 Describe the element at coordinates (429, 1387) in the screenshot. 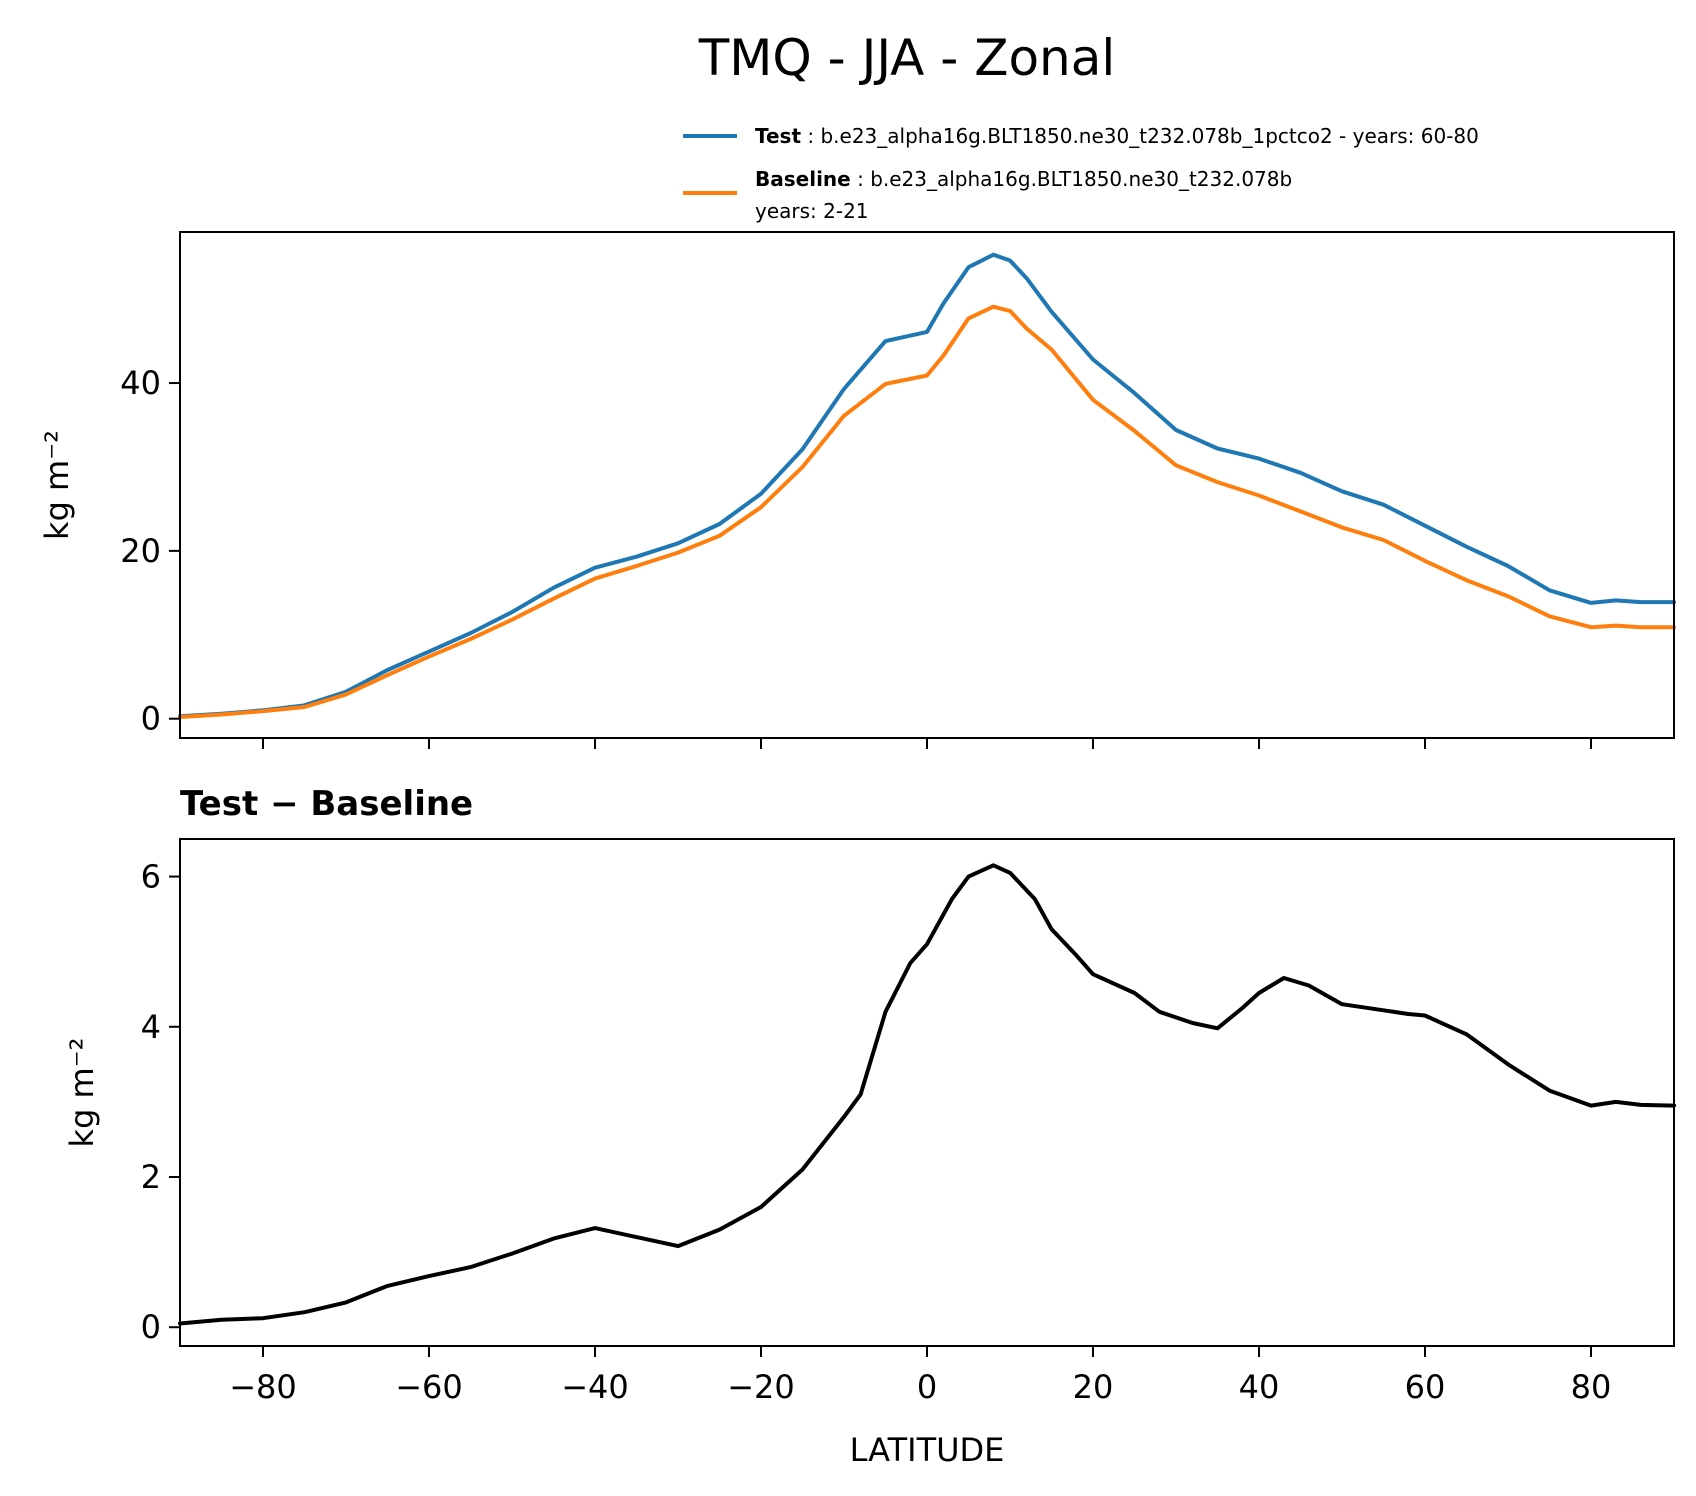

I see `x-tick-label: −60` at that location.